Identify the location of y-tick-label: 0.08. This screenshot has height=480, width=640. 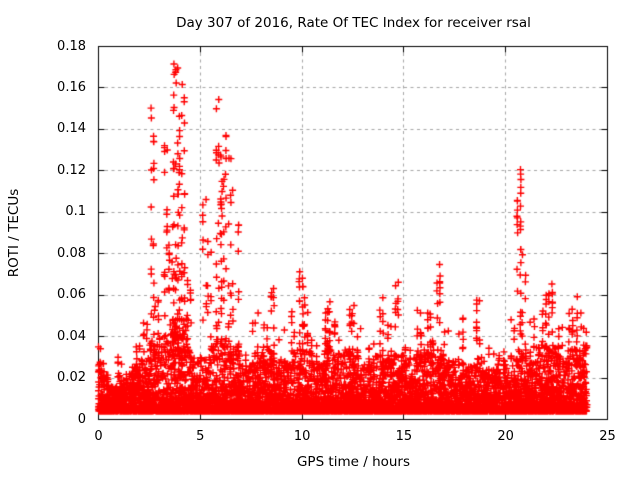
(71, 253).